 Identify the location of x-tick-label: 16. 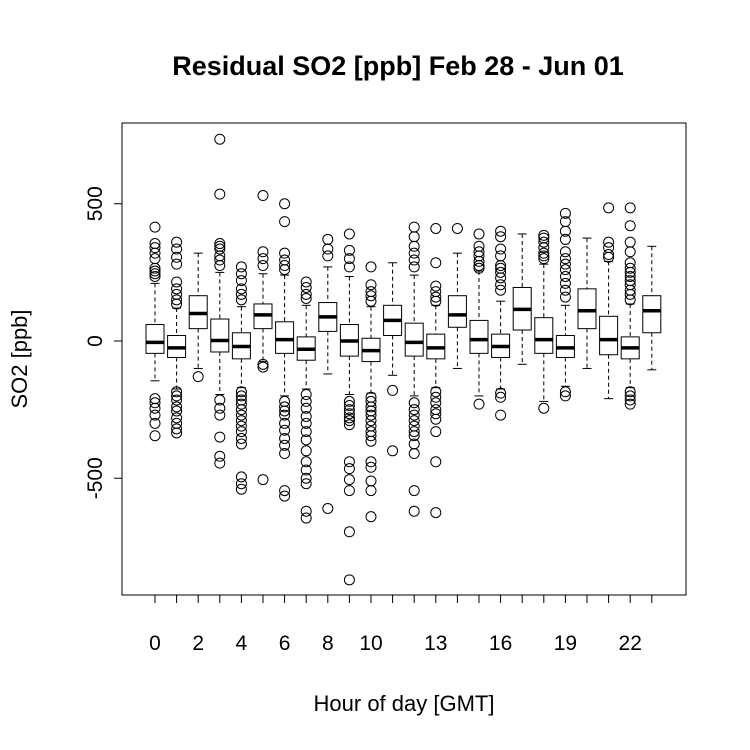
(500, 643).